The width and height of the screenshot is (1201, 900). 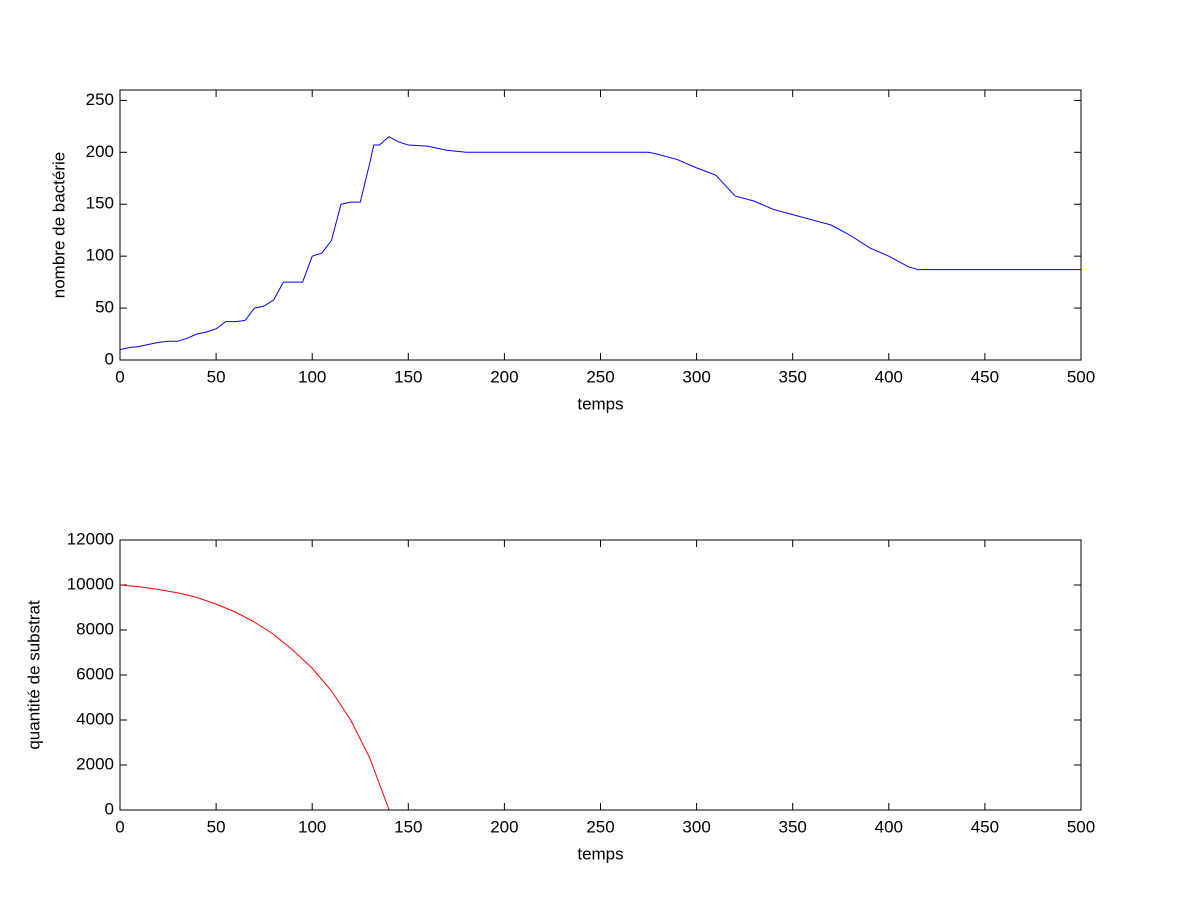 I want to click on y-tick-label: 12000, so click(x=90, y=538).